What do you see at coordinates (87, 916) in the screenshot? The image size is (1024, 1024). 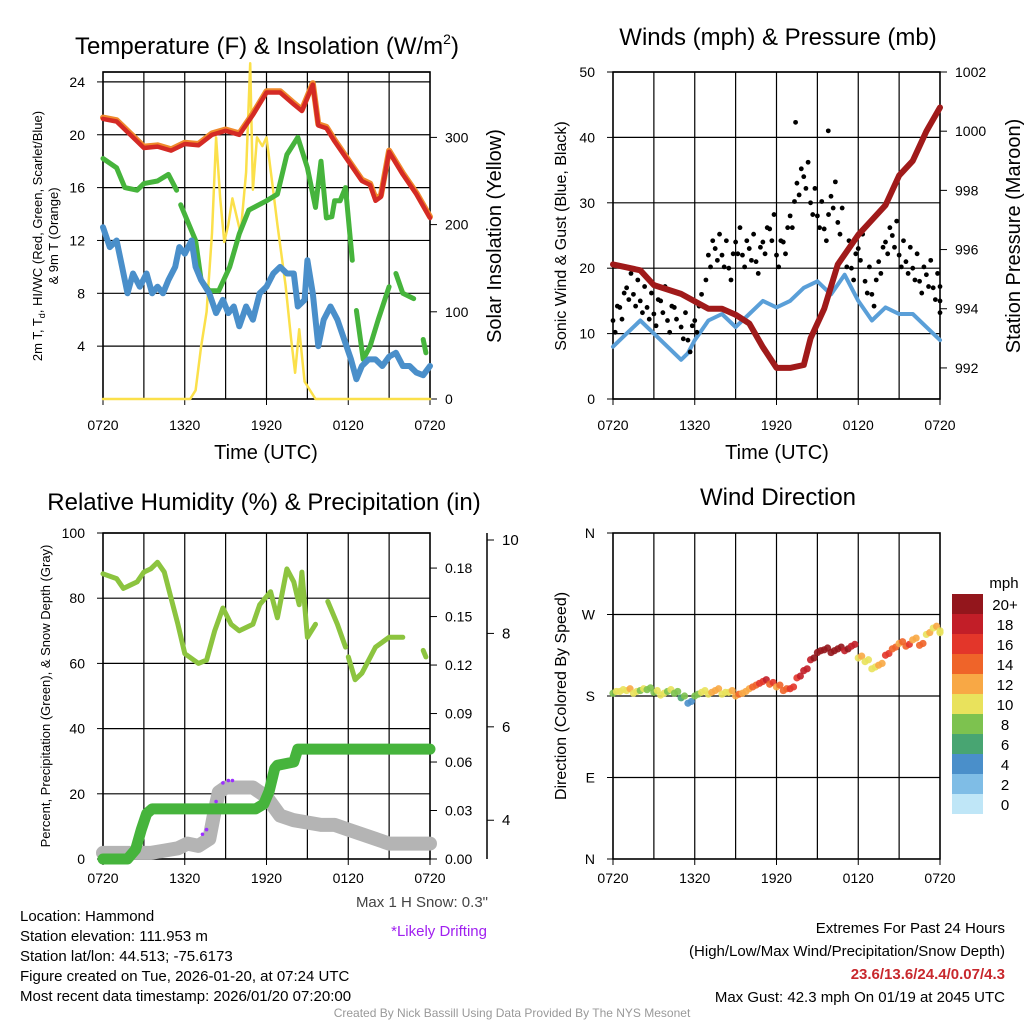 I see `station-location: Location: Hammond` at bounding box center [87, 916].